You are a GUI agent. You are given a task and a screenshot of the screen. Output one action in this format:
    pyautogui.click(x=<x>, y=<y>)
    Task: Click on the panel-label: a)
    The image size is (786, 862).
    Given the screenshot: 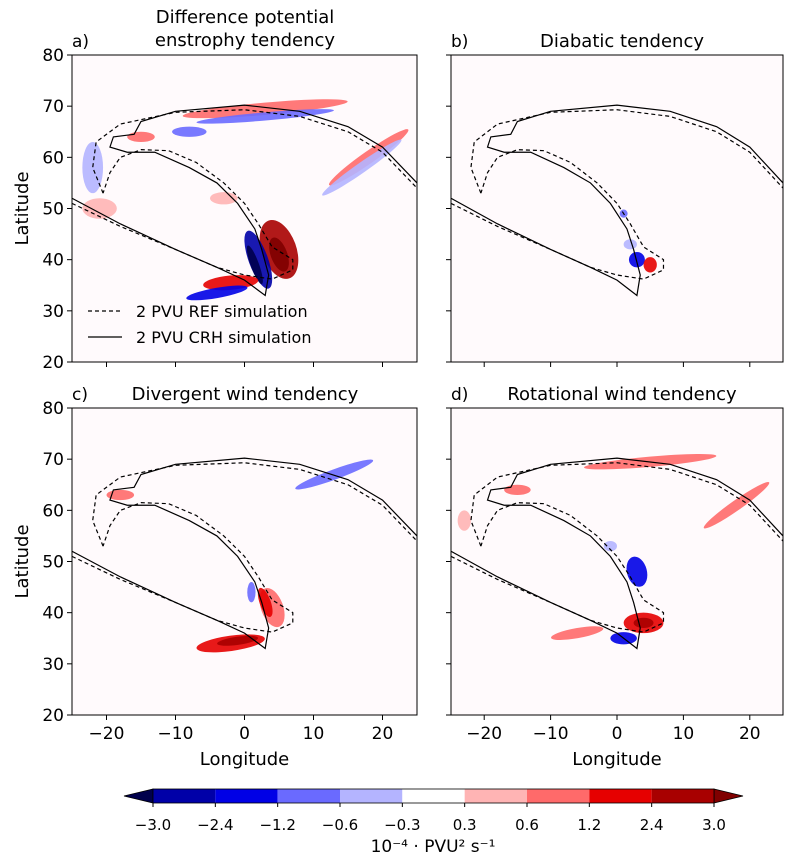 What is the action you would take?
    pyautogui.click(x=80, y=42)
    